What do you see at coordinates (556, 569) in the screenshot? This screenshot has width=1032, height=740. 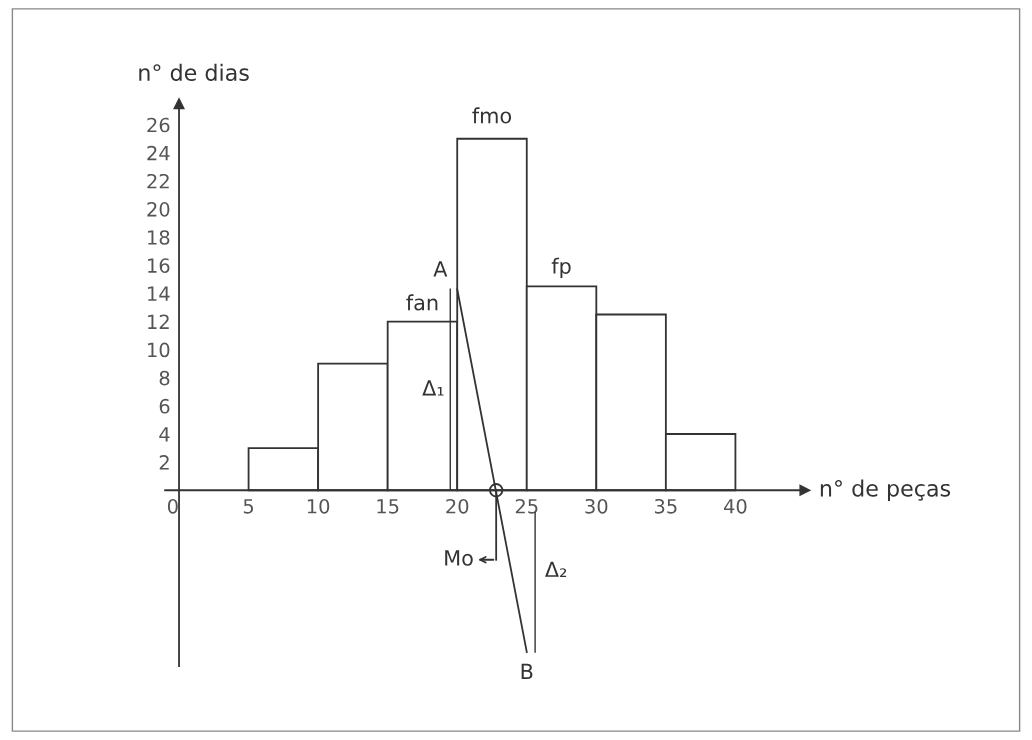 I see `annotation: Δ₂` at bounding box center [556, 569].